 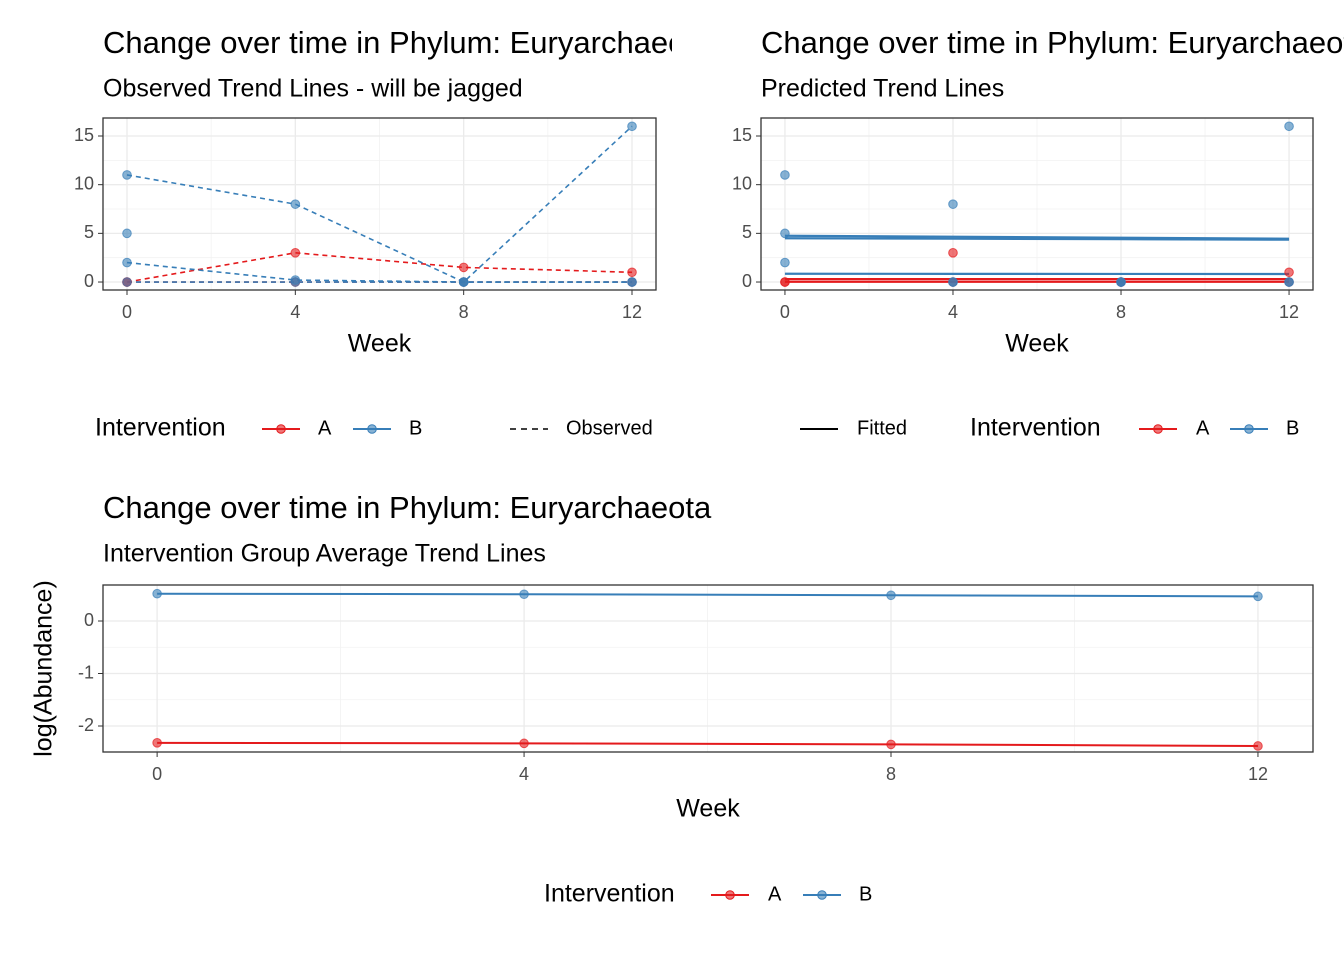 What do you see at coordinates (609, 428) in the screenshot?
I see `legend-label: Observed` at bounding box center [609, 428].